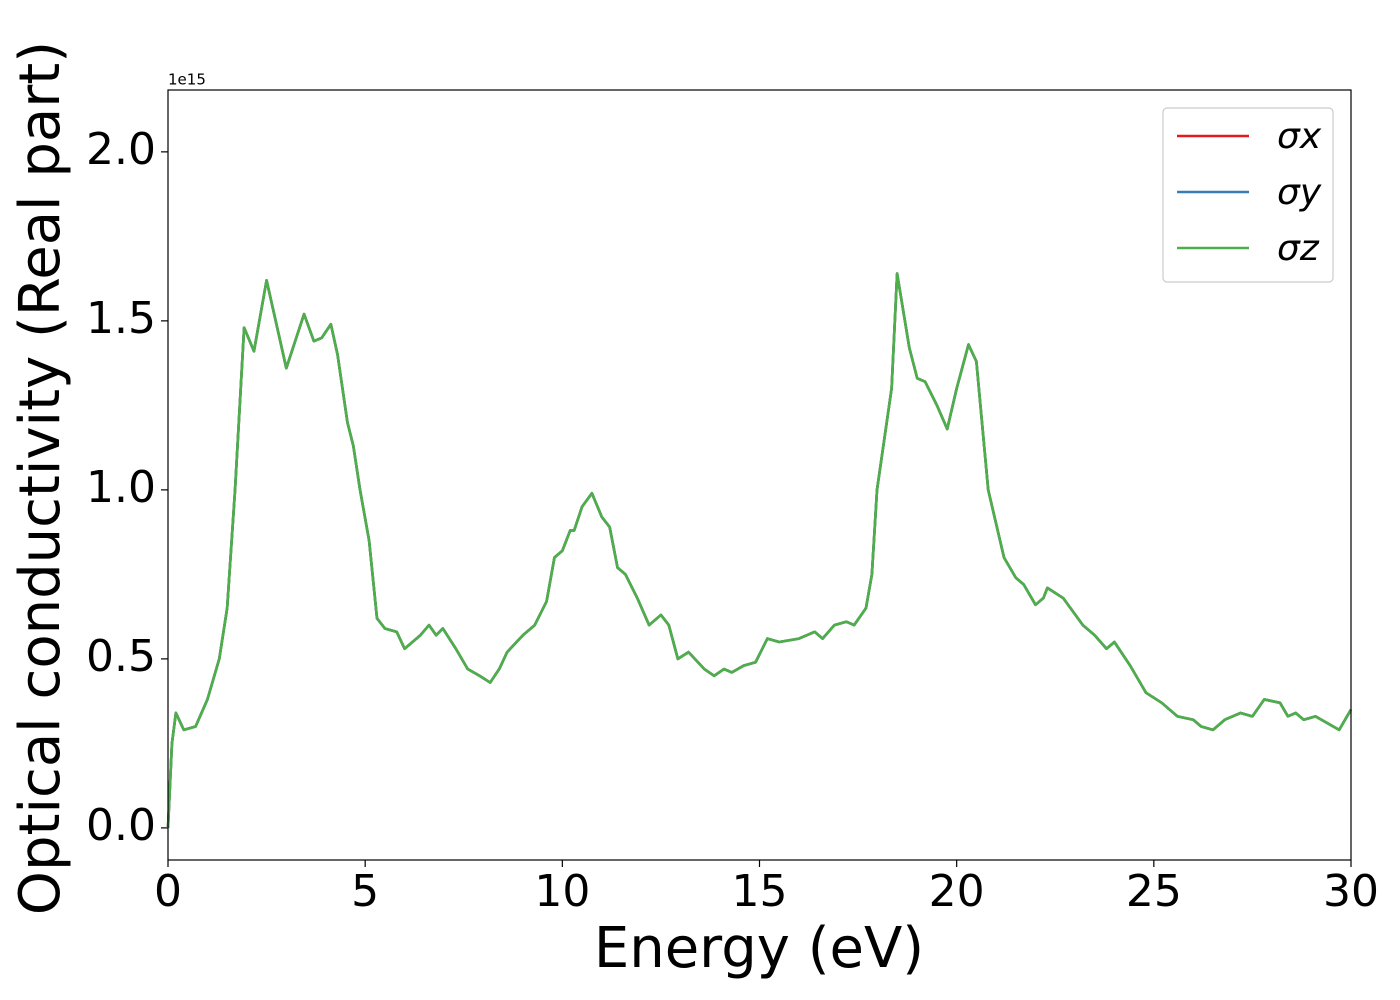  I want to click on x-tick-label: 20, so click(957, 891).